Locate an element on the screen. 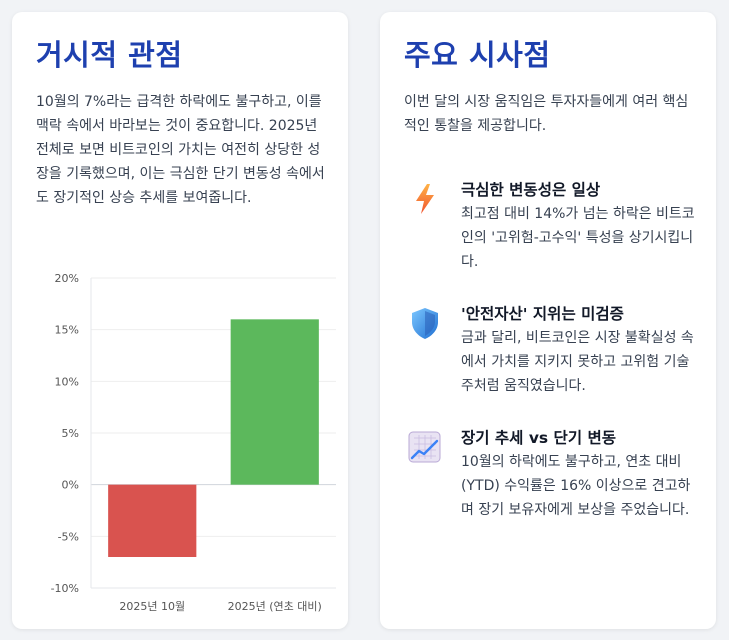 The height and width of the screenshot is (640, 729). insight-title: 극심한 변동성은 일상 is located at coordinates (531, 190).